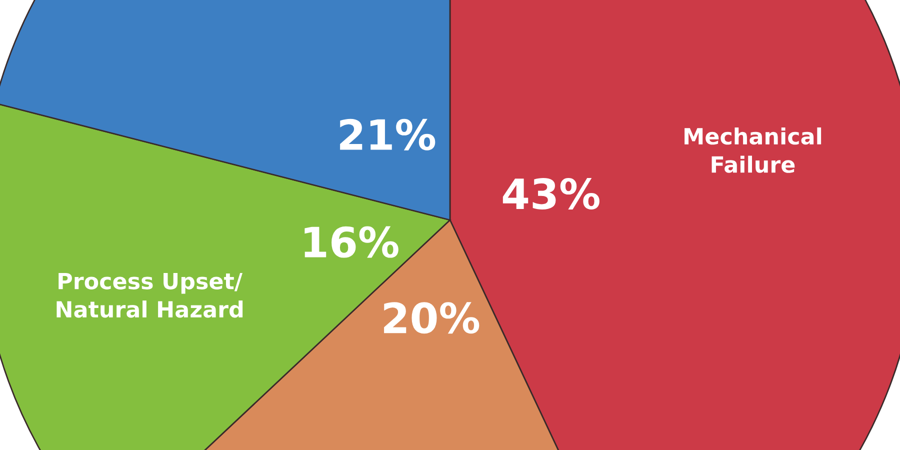  I want to click on data-label: 20%, so click(432, 318).